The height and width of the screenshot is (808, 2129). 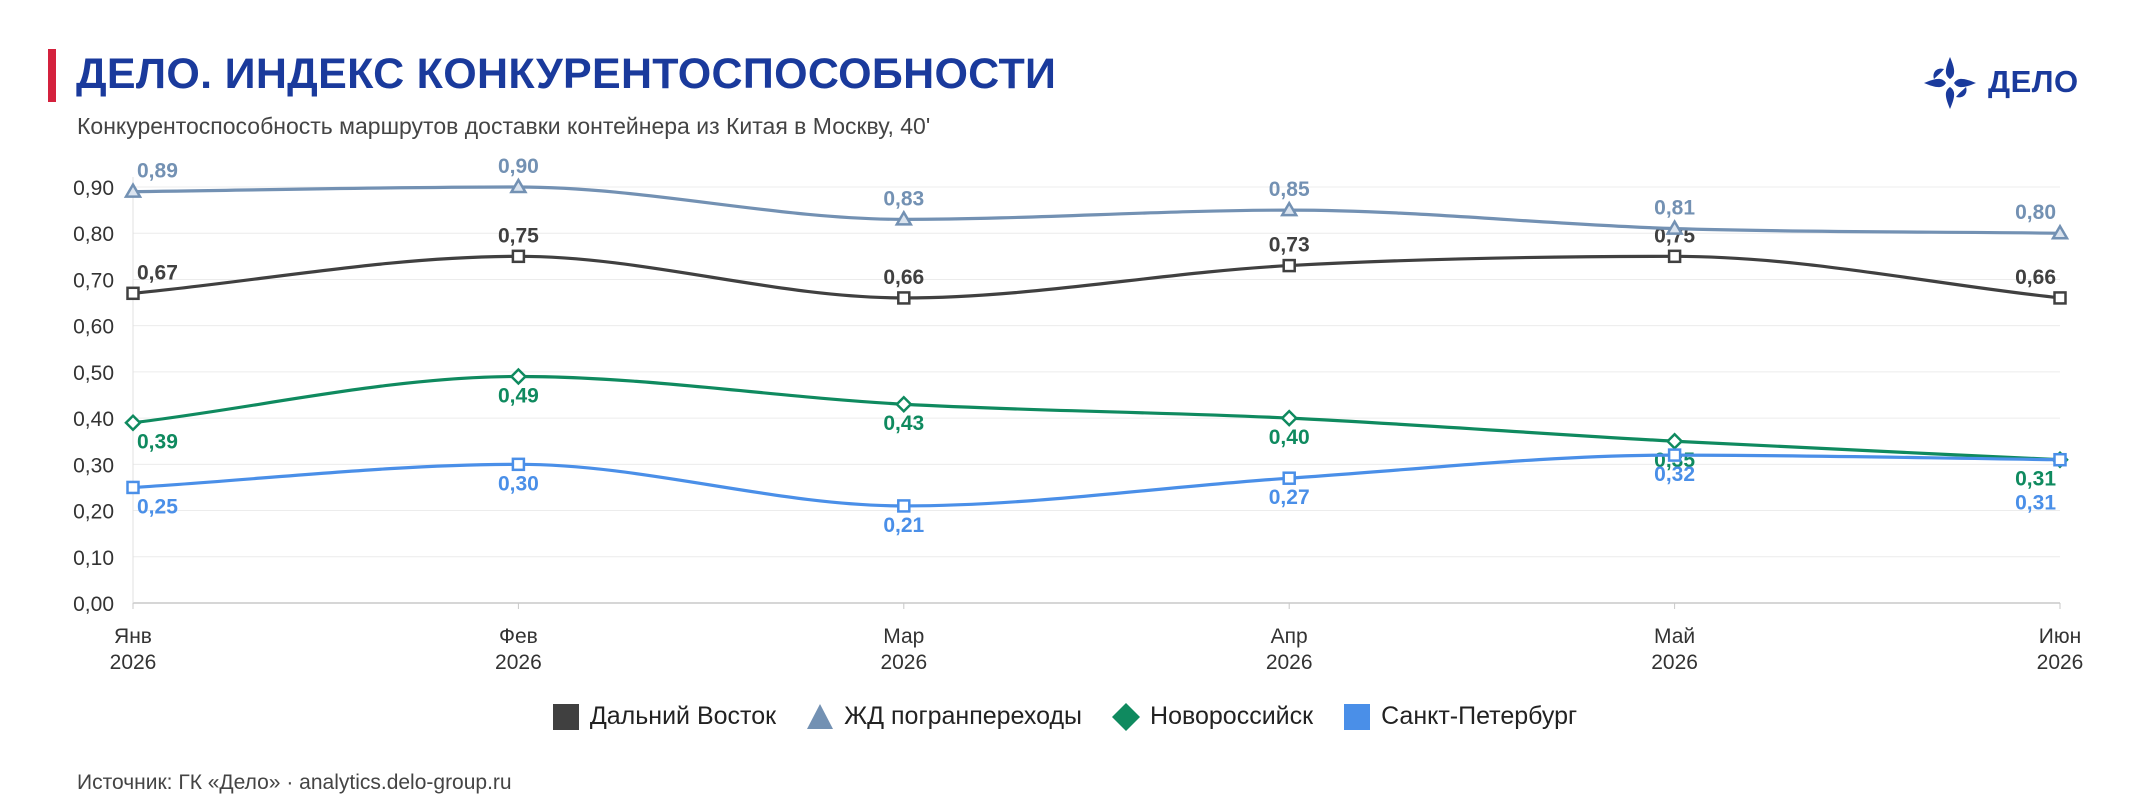 What do you see at coordinates (518, 235) in the screenshot?
I see `data-label: 0,75` at bounding box center [518, 235].